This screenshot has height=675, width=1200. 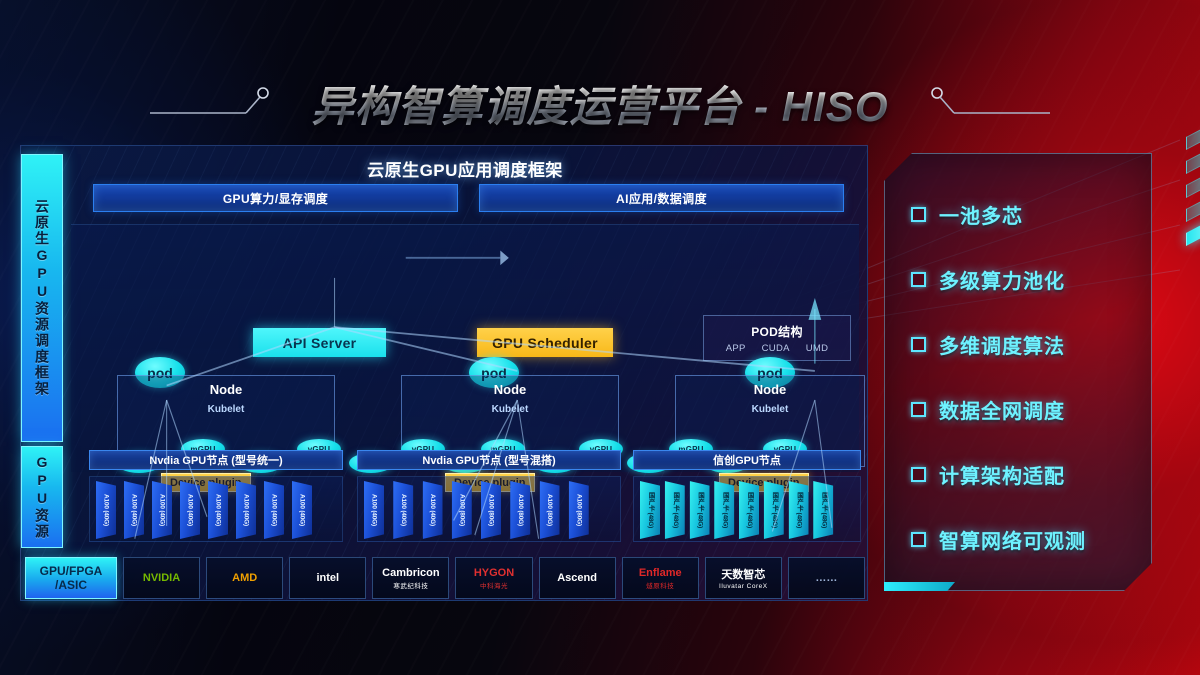 I want to click on vendor-name: Enflame, so click(x=660, y=572).